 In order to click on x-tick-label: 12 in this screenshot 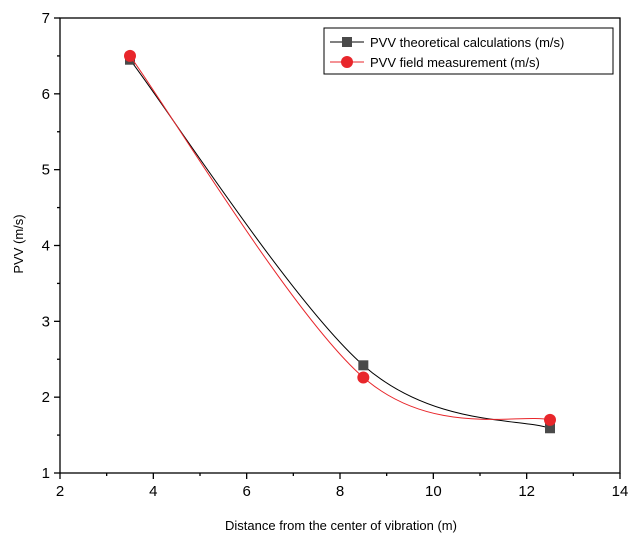, I will do `click(526, 491)`.